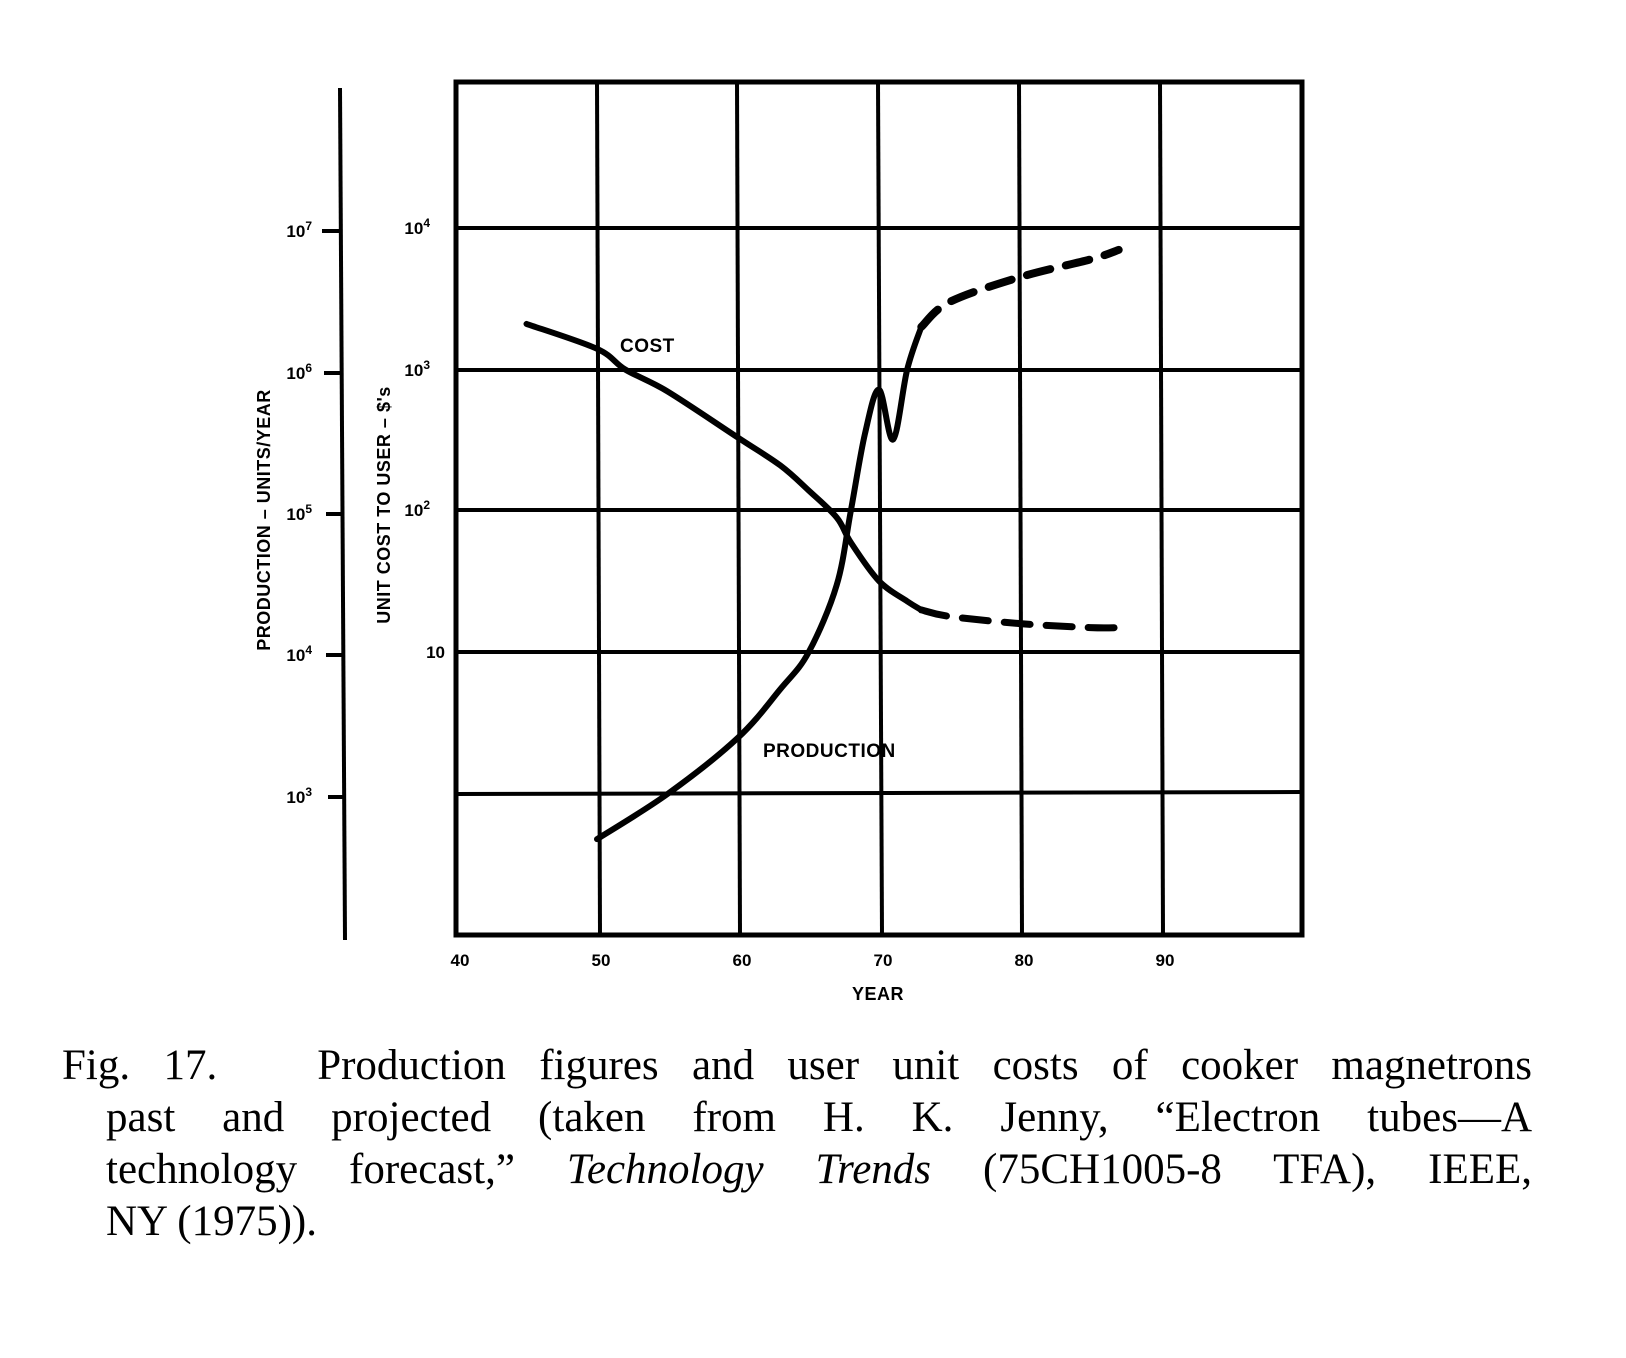  Describe the element at coordinates (435, 652) in the screenshot. I see `cost-tick-label: 10` at that location.